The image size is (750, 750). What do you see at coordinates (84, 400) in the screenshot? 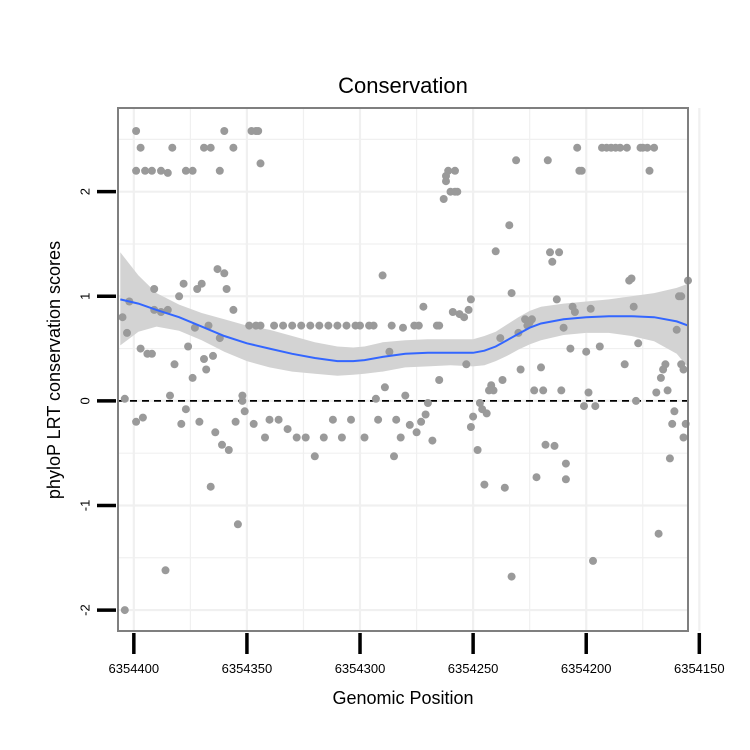
I see `y-tick-label: 0` at bounding box center [84, 400].